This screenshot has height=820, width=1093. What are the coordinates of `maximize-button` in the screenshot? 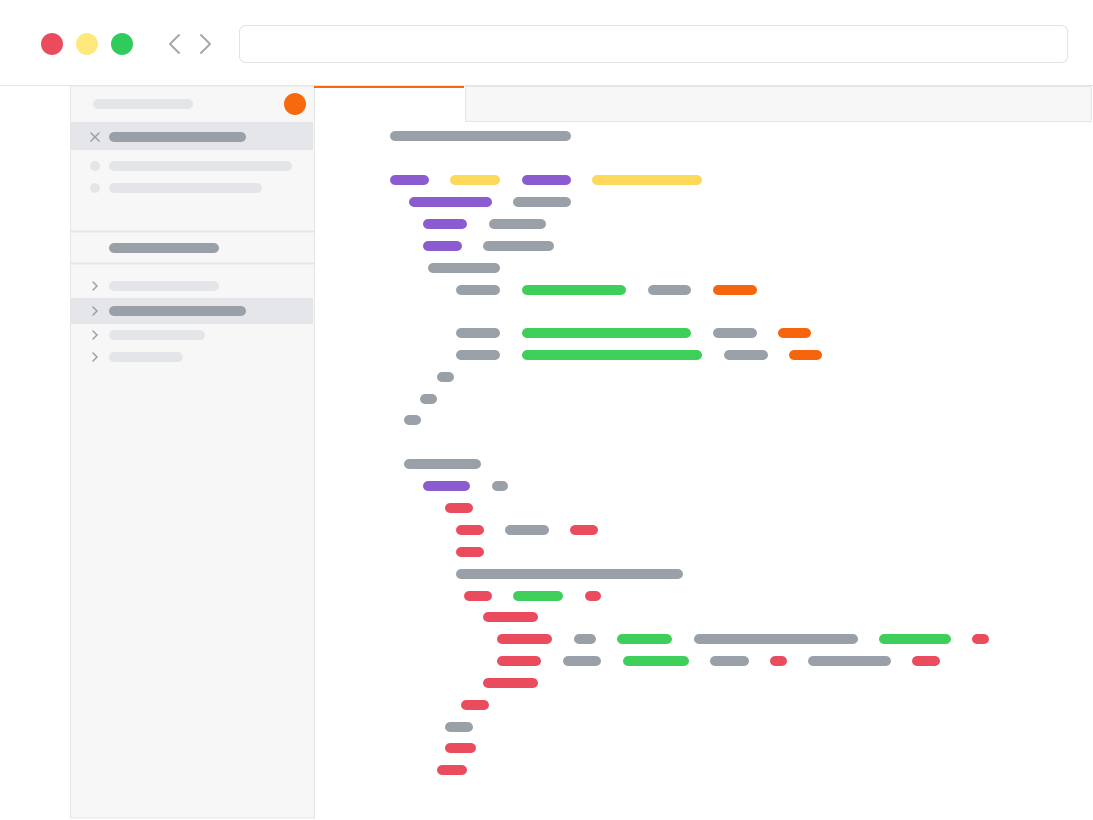 It's located at (122, 44).